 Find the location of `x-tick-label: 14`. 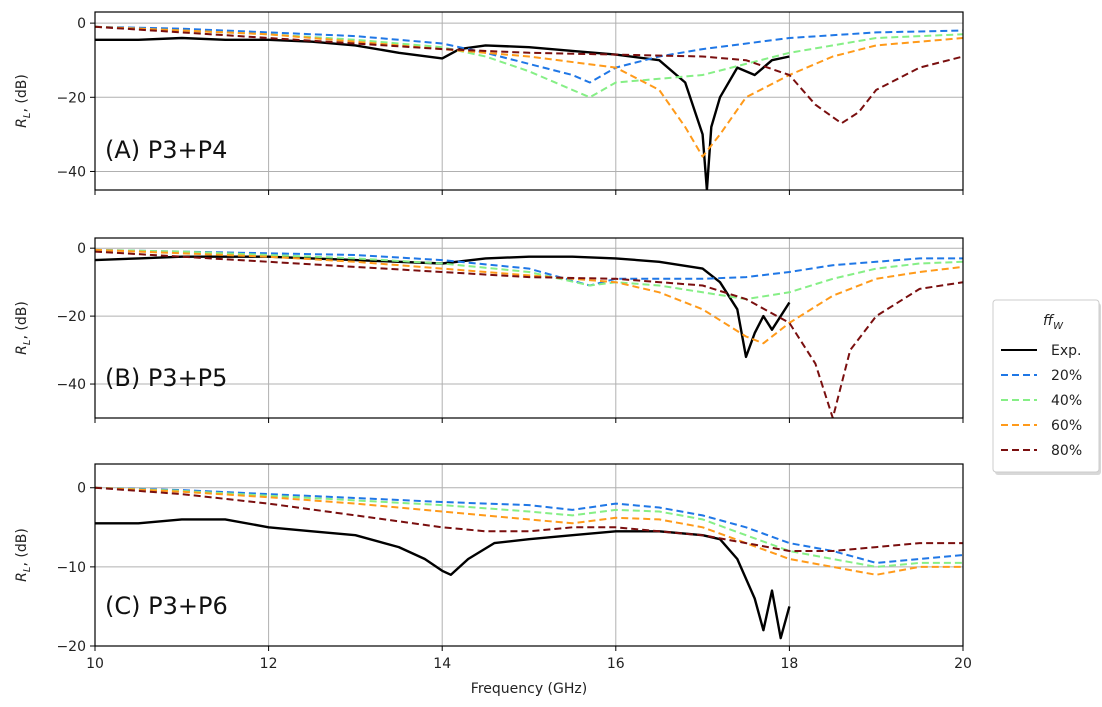

x-tick-label: 14 is located at coordinates (442, 664).